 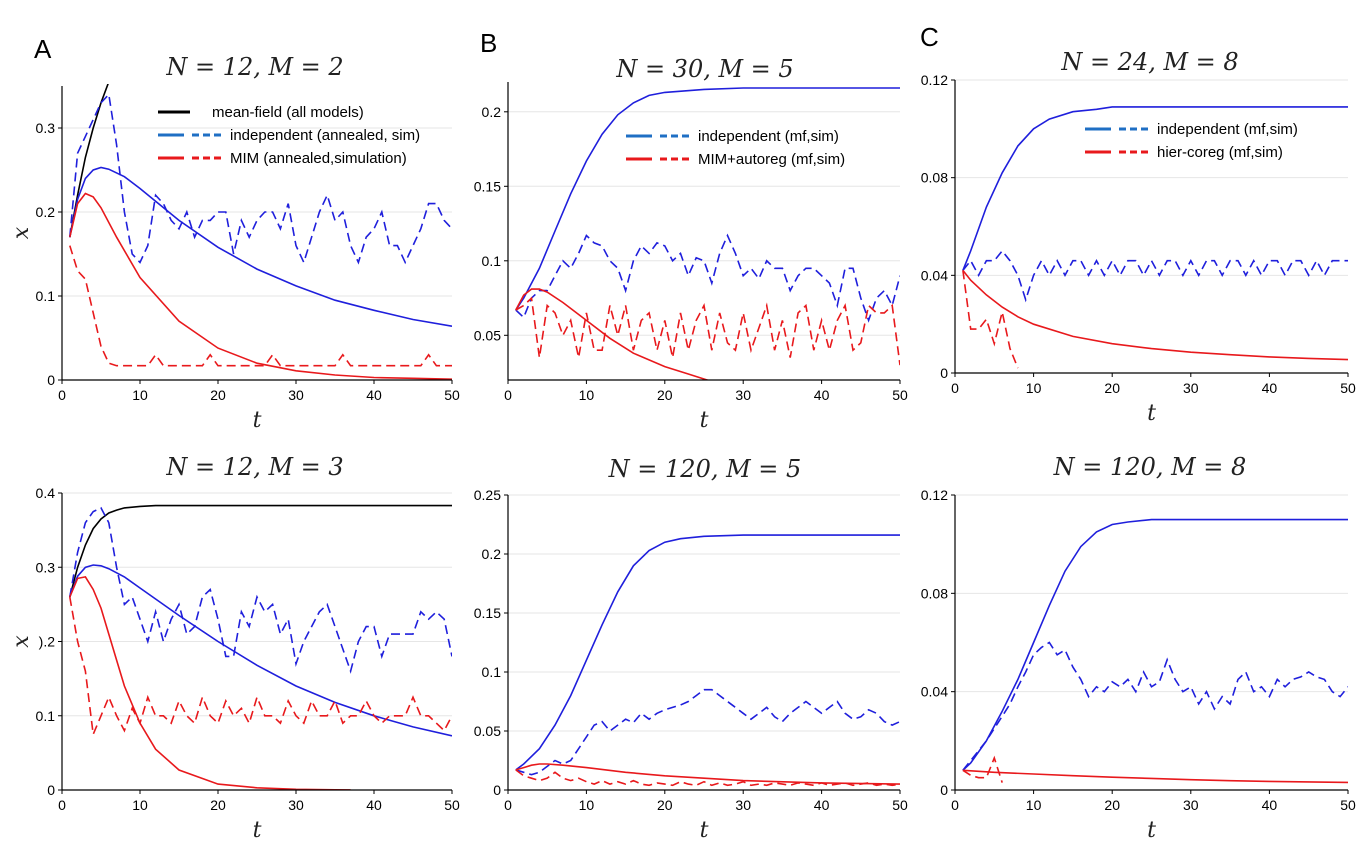 I want to click on legend-label: mean-field (all models), so click(x=288, y=112).